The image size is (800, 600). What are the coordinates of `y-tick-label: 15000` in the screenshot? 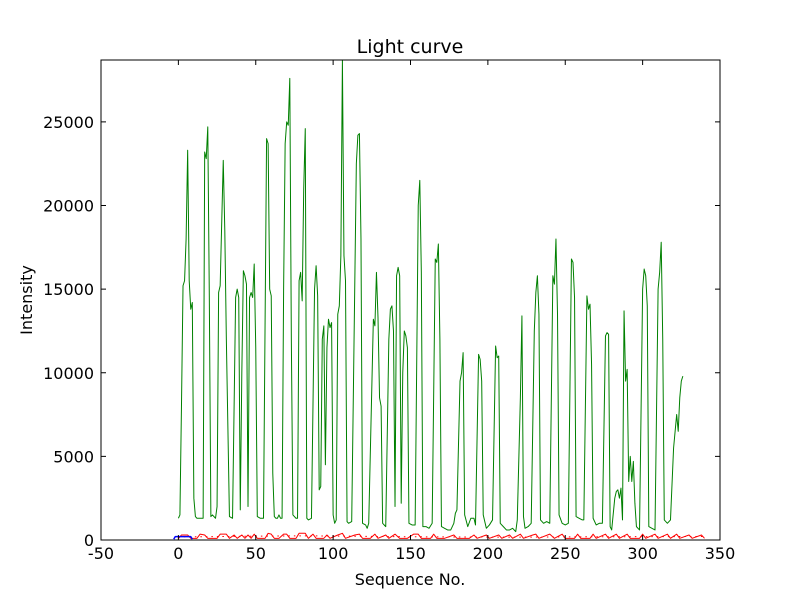 It's located at (68, 289).